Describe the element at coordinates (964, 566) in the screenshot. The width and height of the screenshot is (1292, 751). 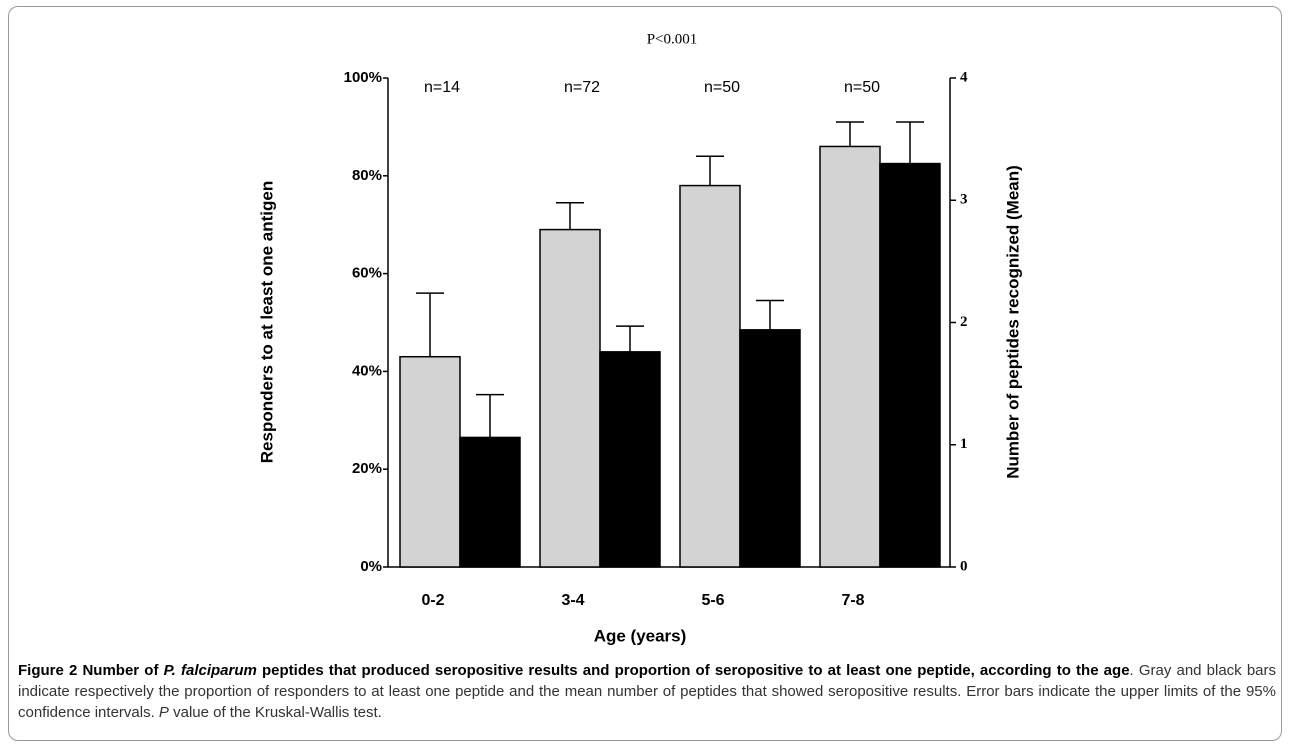
I see `y2-tick-label: 0` at that location.